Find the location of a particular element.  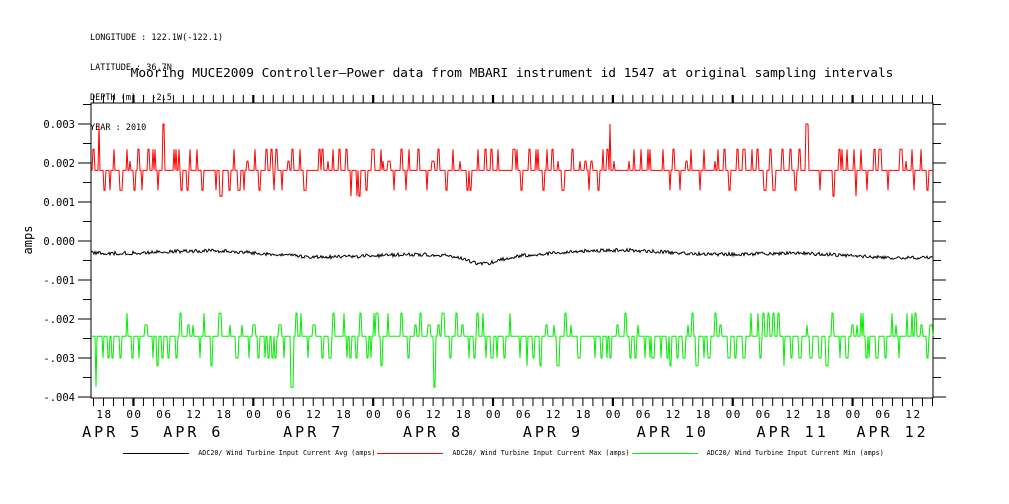

date-tick-label: APR 7 is located at coordinates (313, 432).